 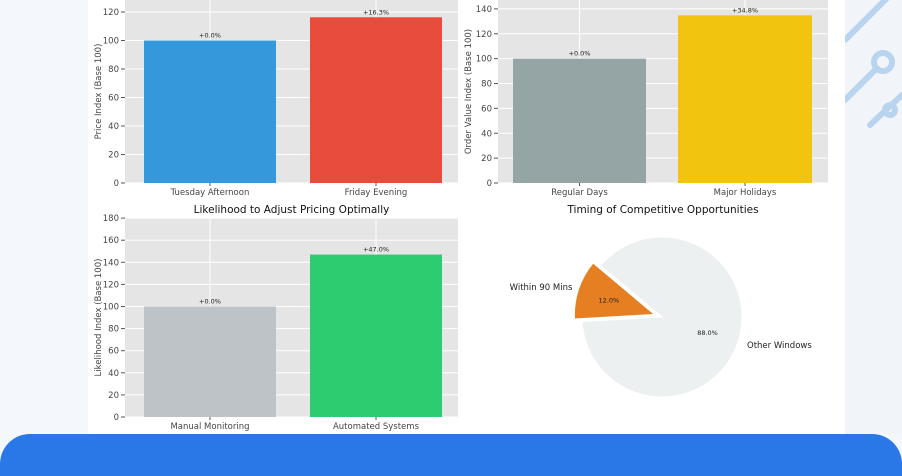 I want to click on x-tick-label: Friday Evening, so click(x=376, y=193).